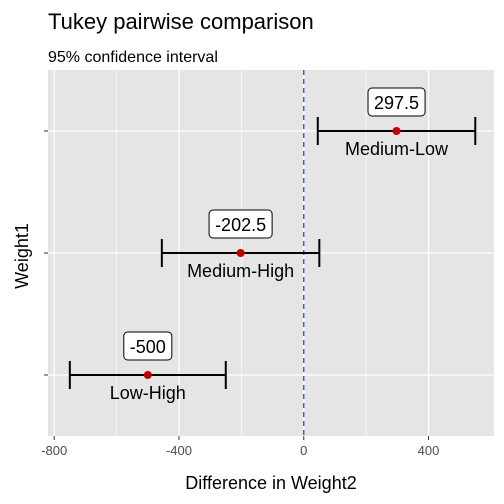 Image resolution: width=504 pixels, height=504 pixels. Describe the element at coordinates (133, 57) in the screenshot. I see `chart-subtitle: 95% confidence interval` at that location.